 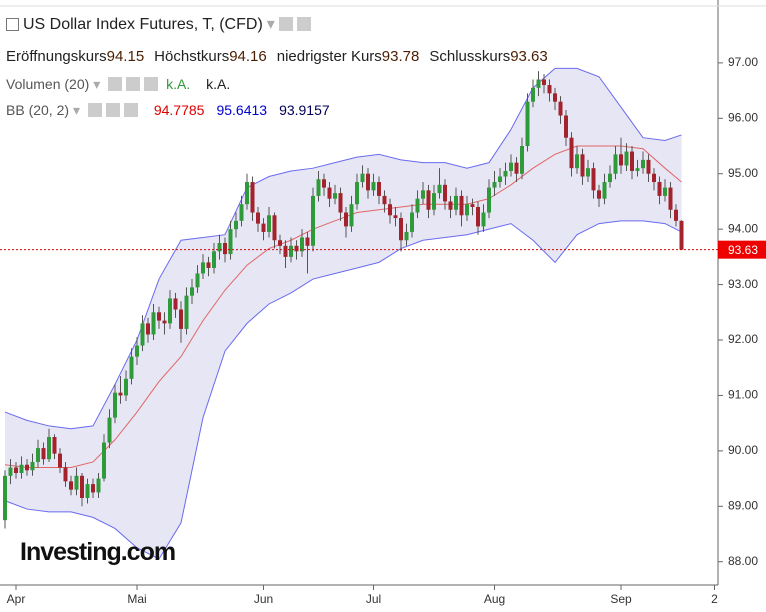 I want to click on bb-value: 95.6413, so click(x=242, y=110).